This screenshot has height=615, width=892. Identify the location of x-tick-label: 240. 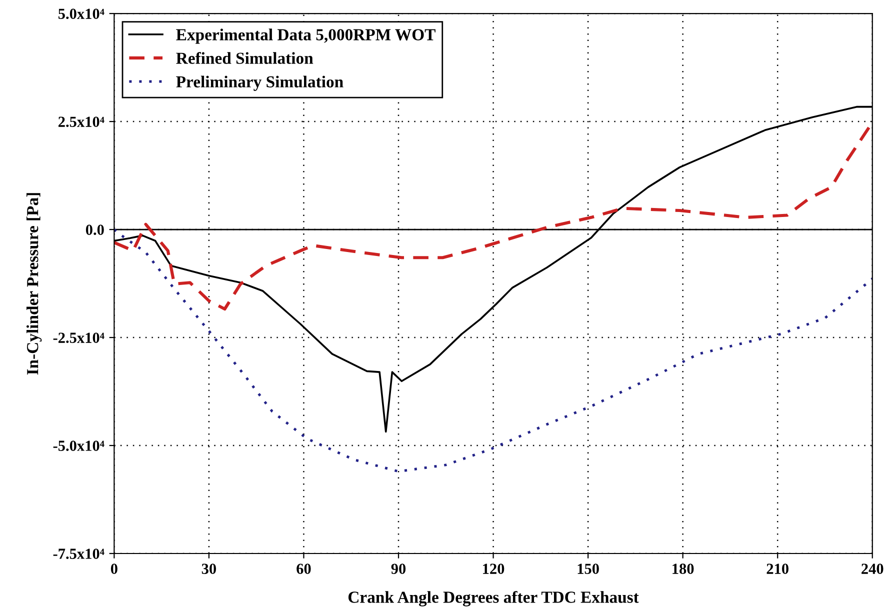
(873, 569).